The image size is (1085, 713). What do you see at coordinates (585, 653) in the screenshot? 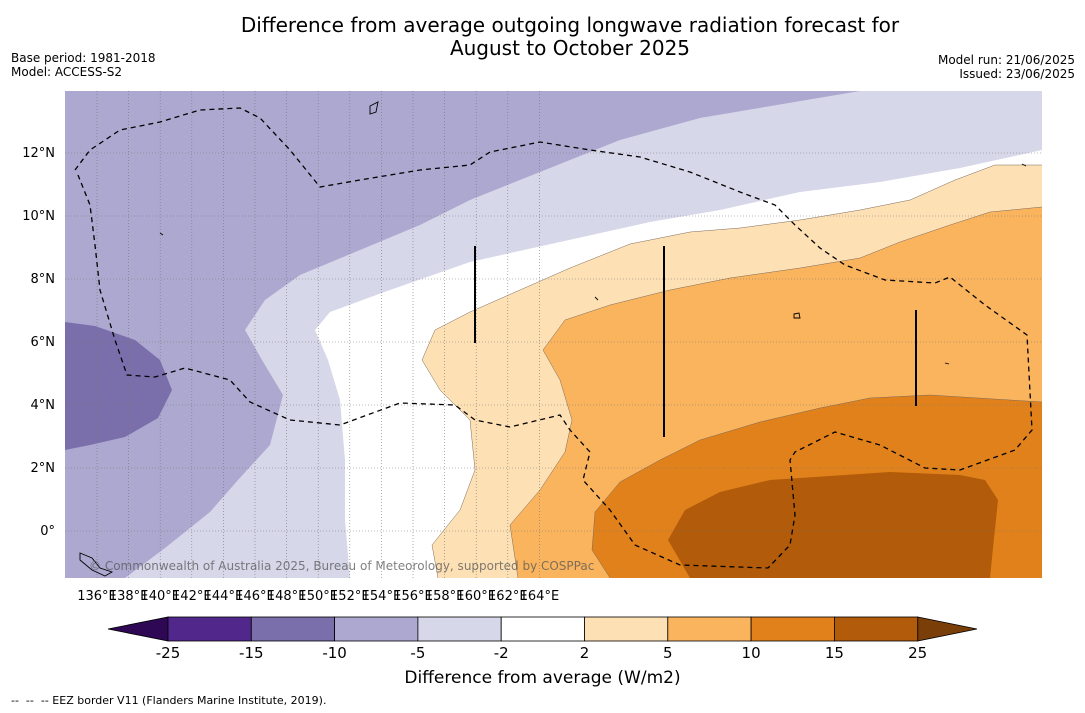
I see `colorbar-tick-label: 2` at bounding box center [585, 653].